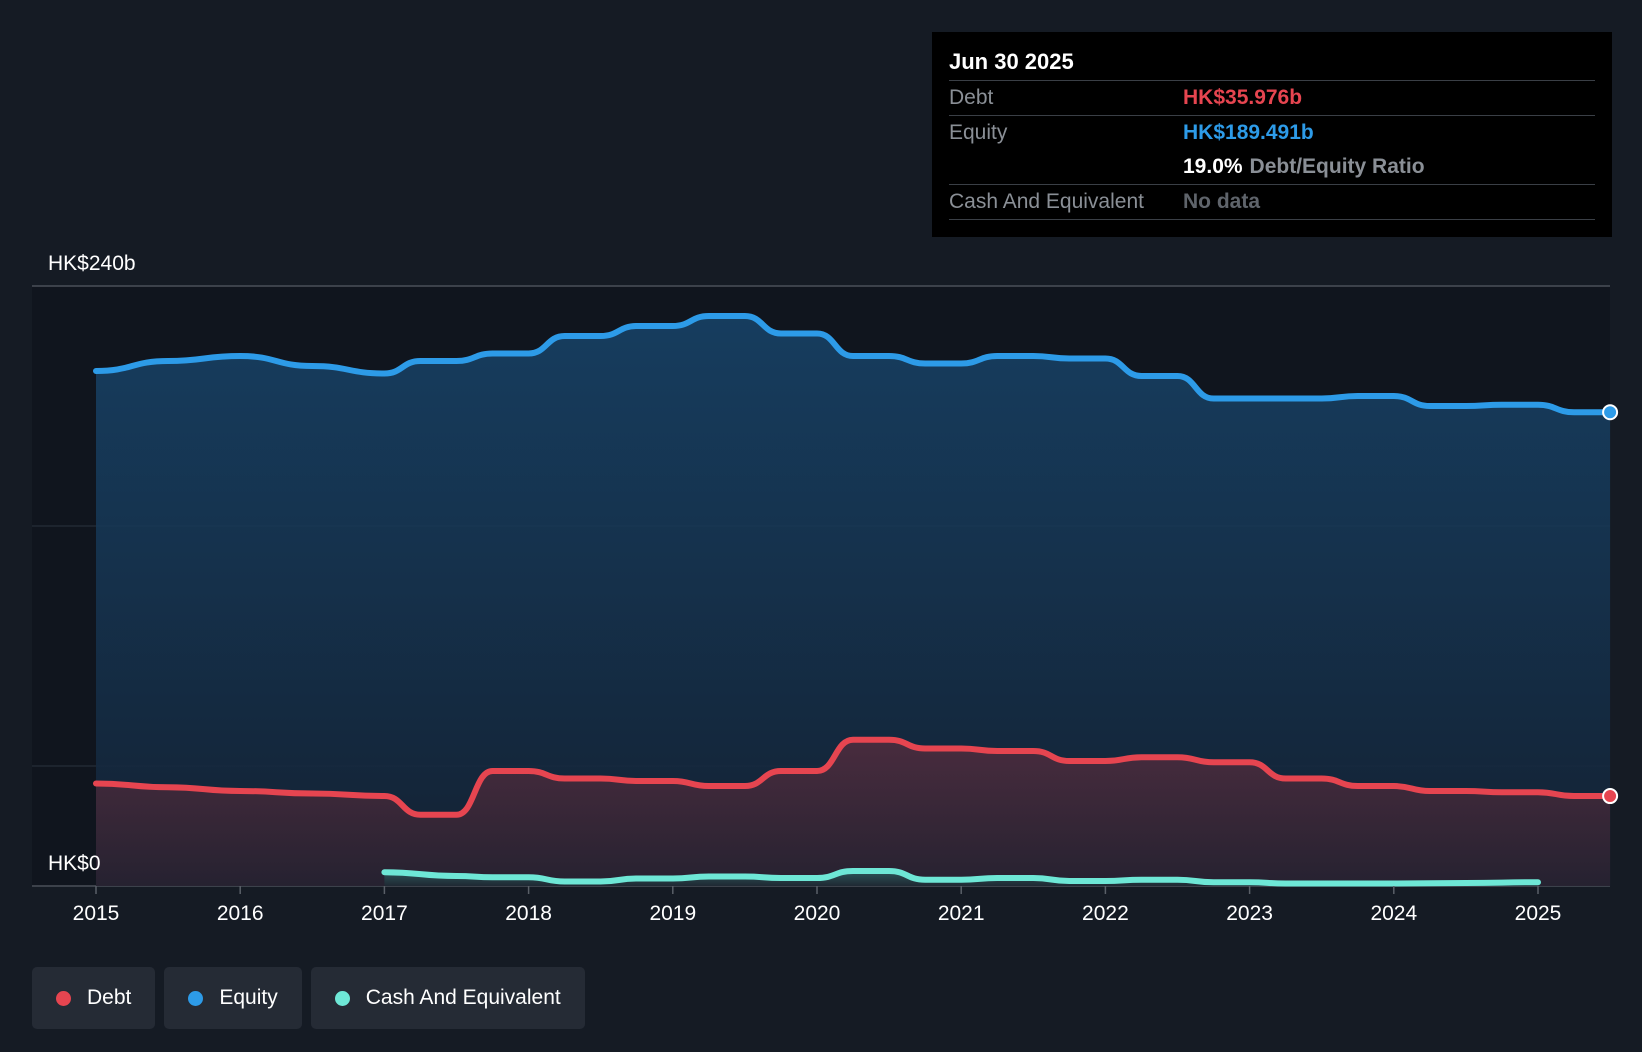  Describe the element at coordinates (1213, 166) in the screenshot. I see `tooltip-ratio-value: 19.0%` at that location.